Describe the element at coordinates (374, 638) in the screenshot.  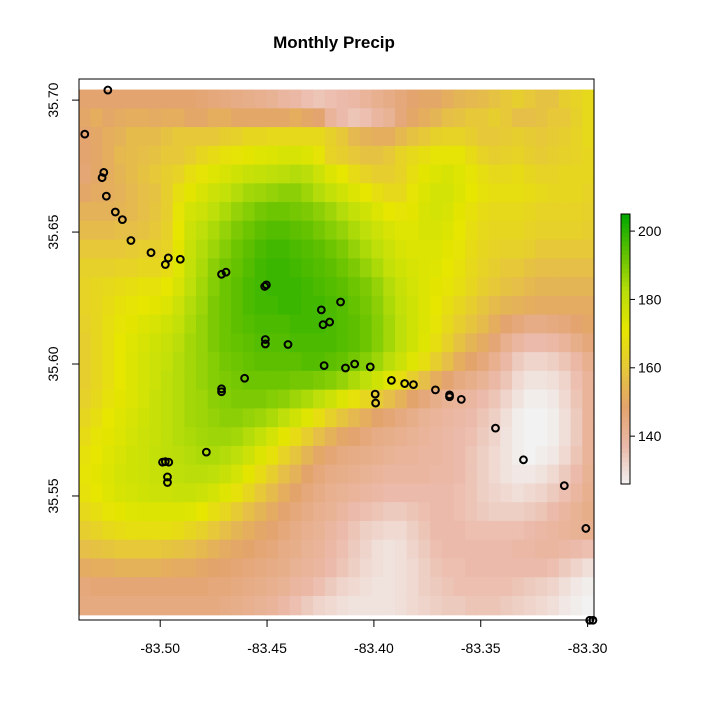
I see `x-axis: -83.50 -83.45 -83.40 -83.35 -83.30` at that location.